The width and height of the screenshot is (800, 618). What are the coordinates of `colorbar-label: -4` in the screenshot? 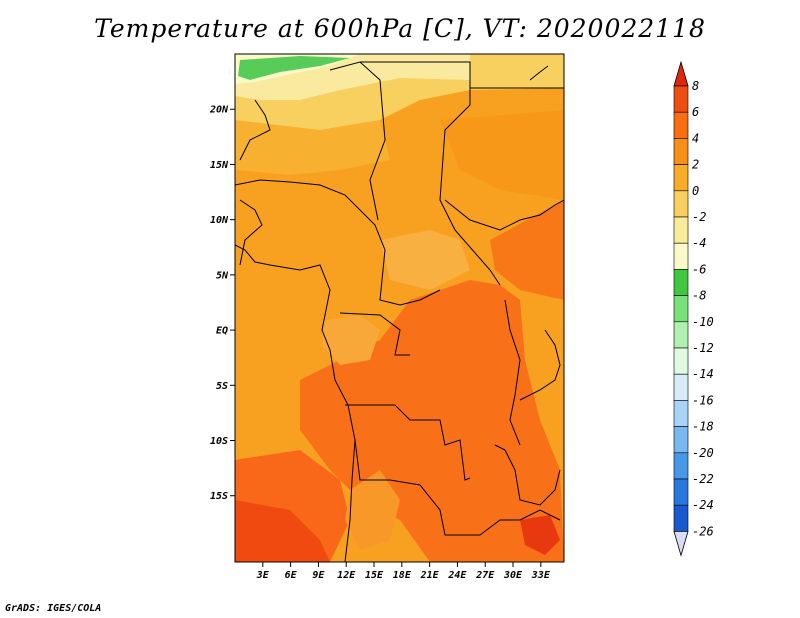 It's located at (699, 243).